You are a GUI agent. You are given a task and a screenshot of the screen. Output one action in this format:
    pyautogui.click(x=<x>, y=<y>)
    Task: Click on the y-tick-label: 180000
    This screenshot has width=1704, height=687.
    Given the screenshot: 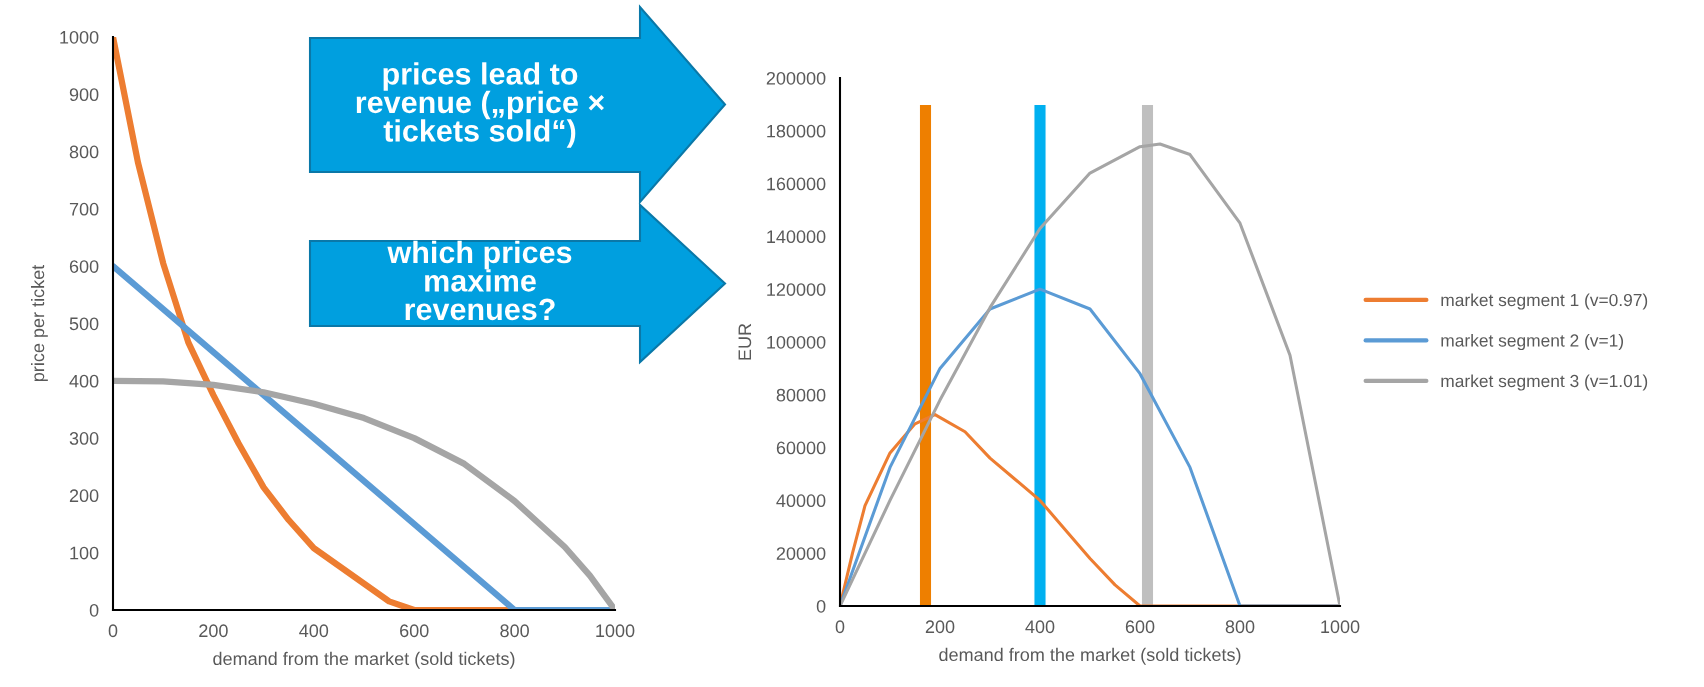 What is the action you would take?
    pyautogui.click(x=796, y=131)
    